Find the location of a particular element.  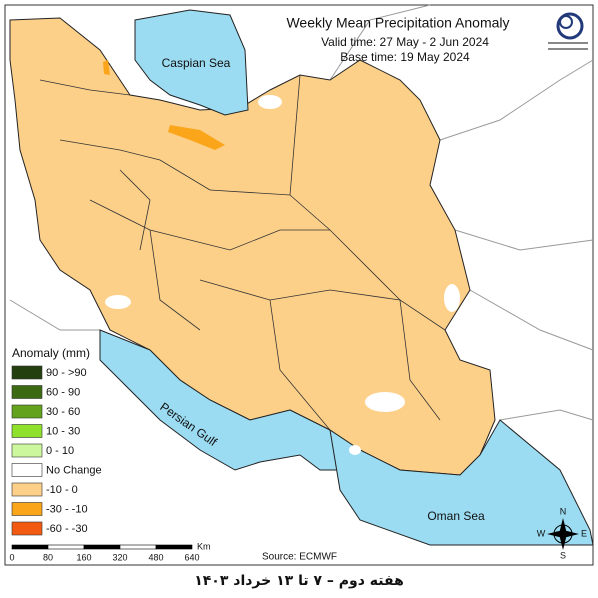

scale-label: 160 is located at coordinates (83, 557).